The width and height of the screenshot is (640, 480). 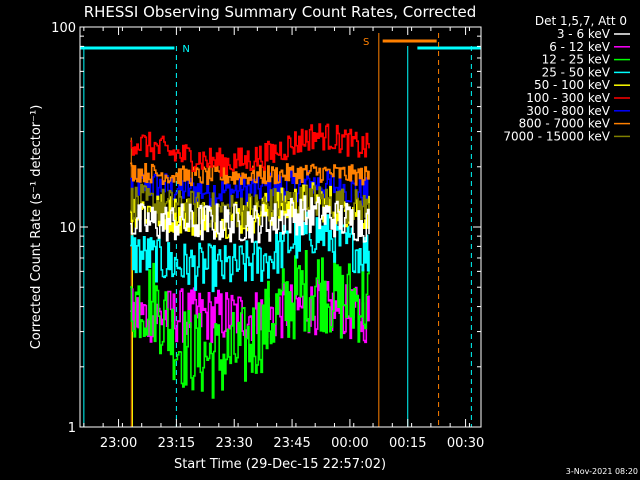 What do you see at coordinates (407, 443) in the screenshot?
I see `x-tick-label: 00:15` at bounding box center [407, 443].